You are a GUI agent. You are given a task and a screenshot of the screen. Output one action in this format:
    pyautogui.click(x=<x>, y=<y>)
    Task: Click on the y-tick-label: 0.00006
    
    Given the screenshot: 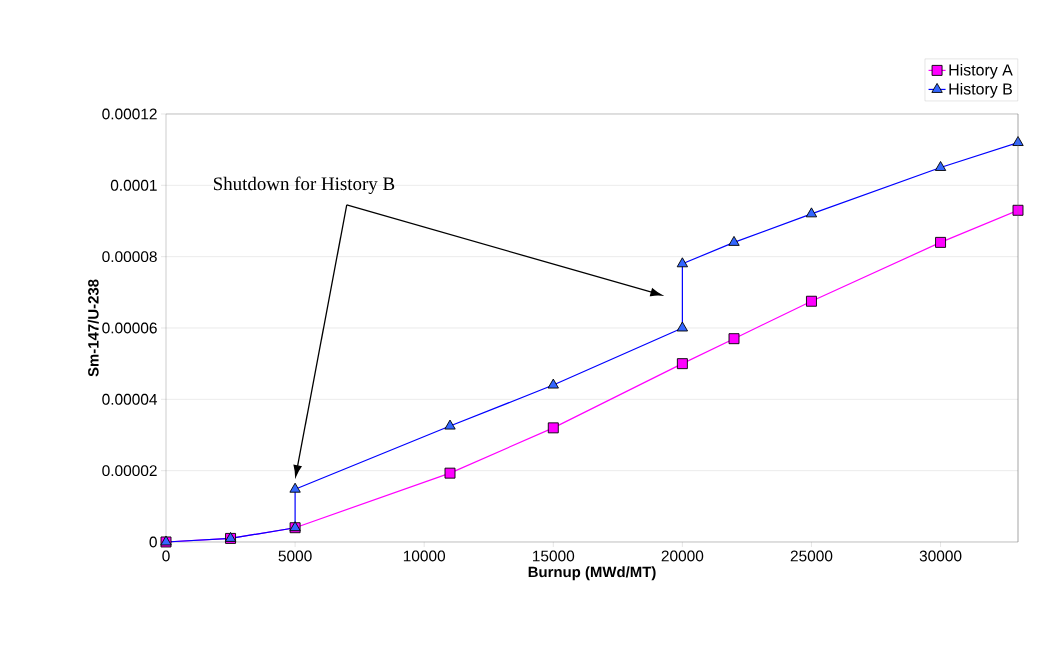 What is the action you would take?
    pyautogui.click(x=129, y=328)
    